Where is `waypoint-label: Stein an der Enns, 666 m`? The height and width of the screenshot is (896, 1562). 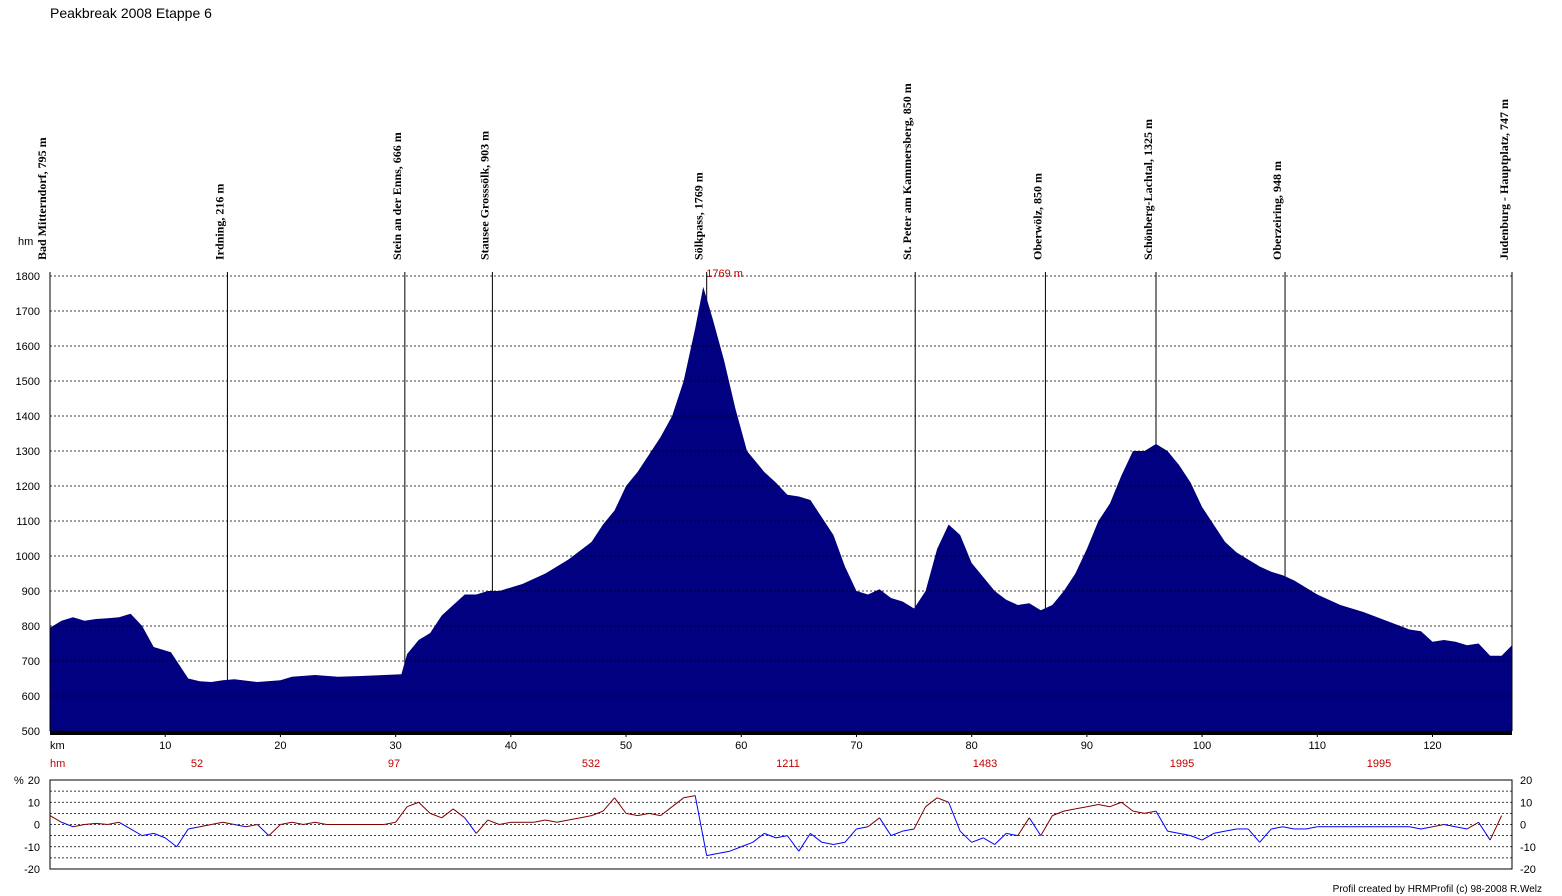
waypoint-label: Stein an der Enns, 666 m is located at coordinates (397, 196).